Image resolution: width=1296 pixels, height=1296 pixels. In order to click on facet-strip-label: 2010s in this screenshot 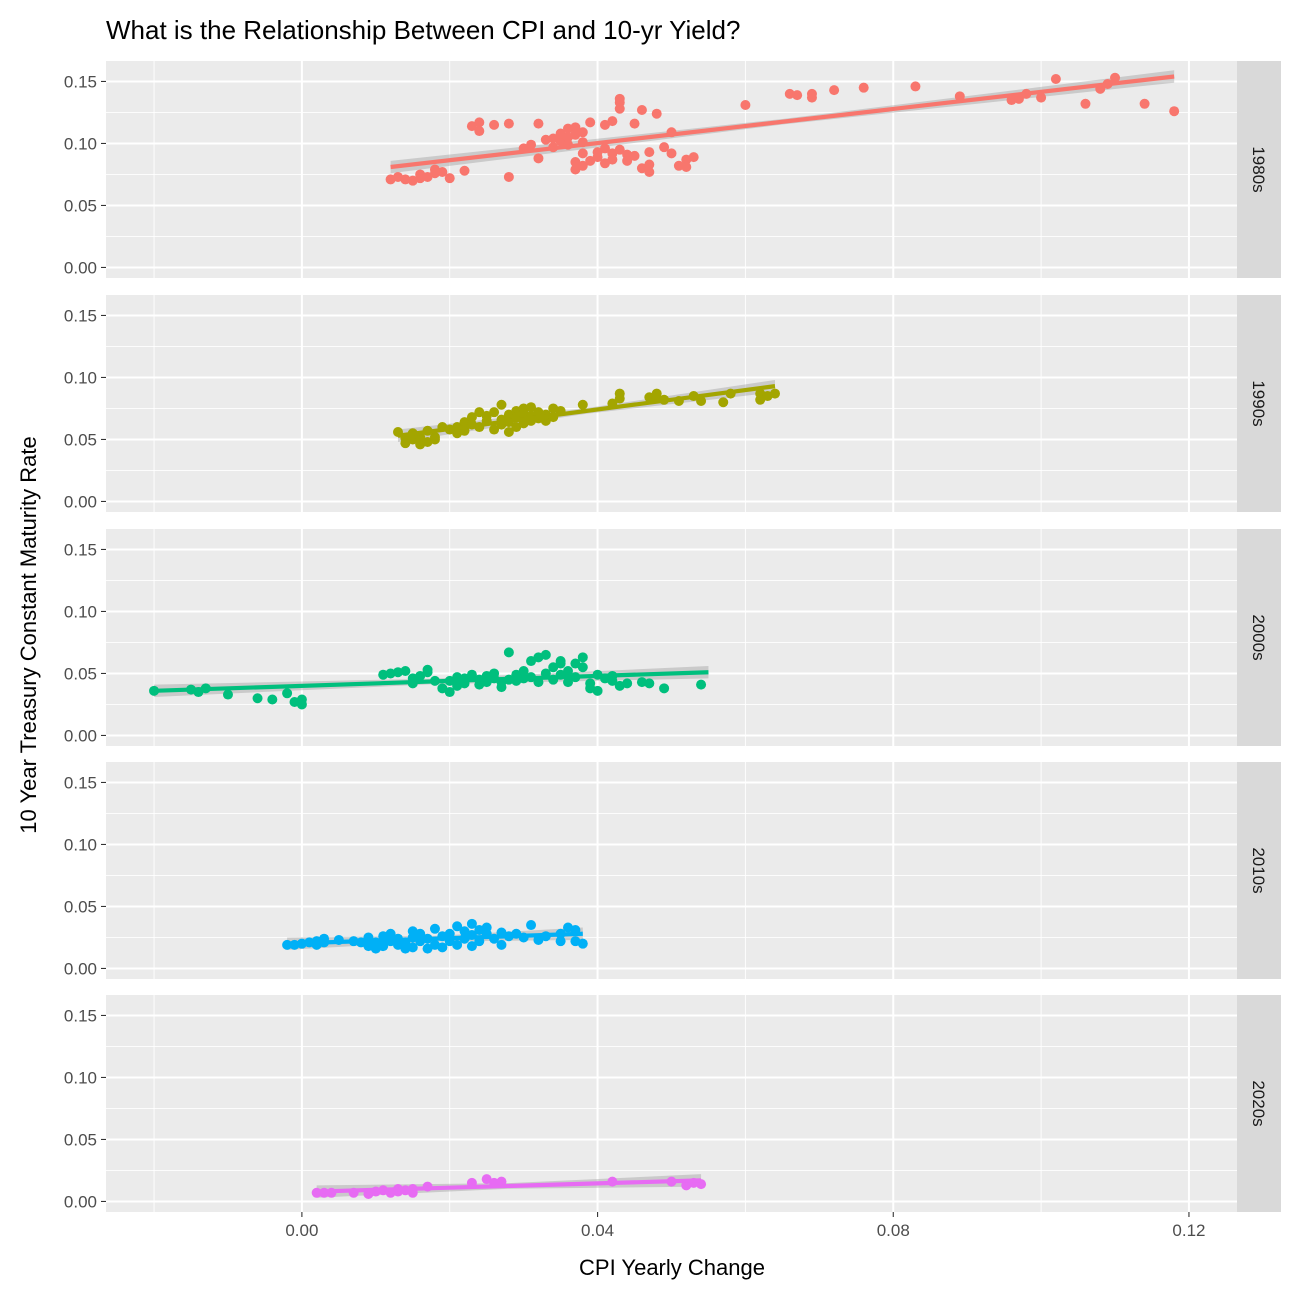, I will do `click(1258, 870)`.